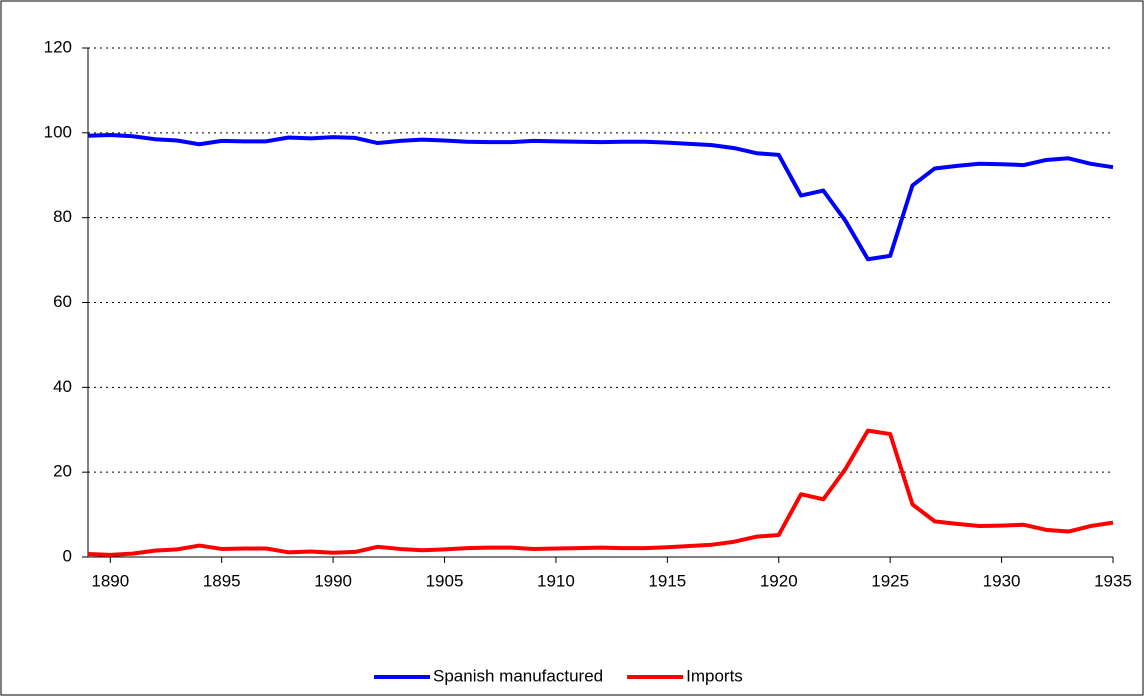  I want to click on x-tick-label: 1925, so click(890, 580).